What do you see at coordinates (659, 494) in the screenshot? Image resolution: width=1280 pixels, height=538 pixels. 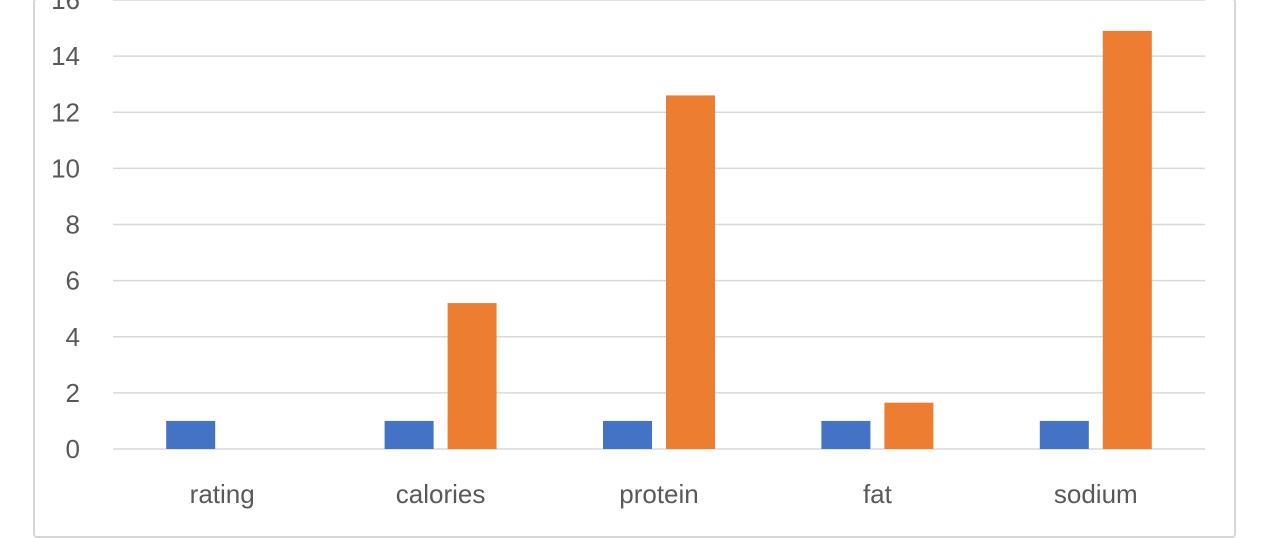 I see `x-tick-label: protein` at bounding box center [659, 494].